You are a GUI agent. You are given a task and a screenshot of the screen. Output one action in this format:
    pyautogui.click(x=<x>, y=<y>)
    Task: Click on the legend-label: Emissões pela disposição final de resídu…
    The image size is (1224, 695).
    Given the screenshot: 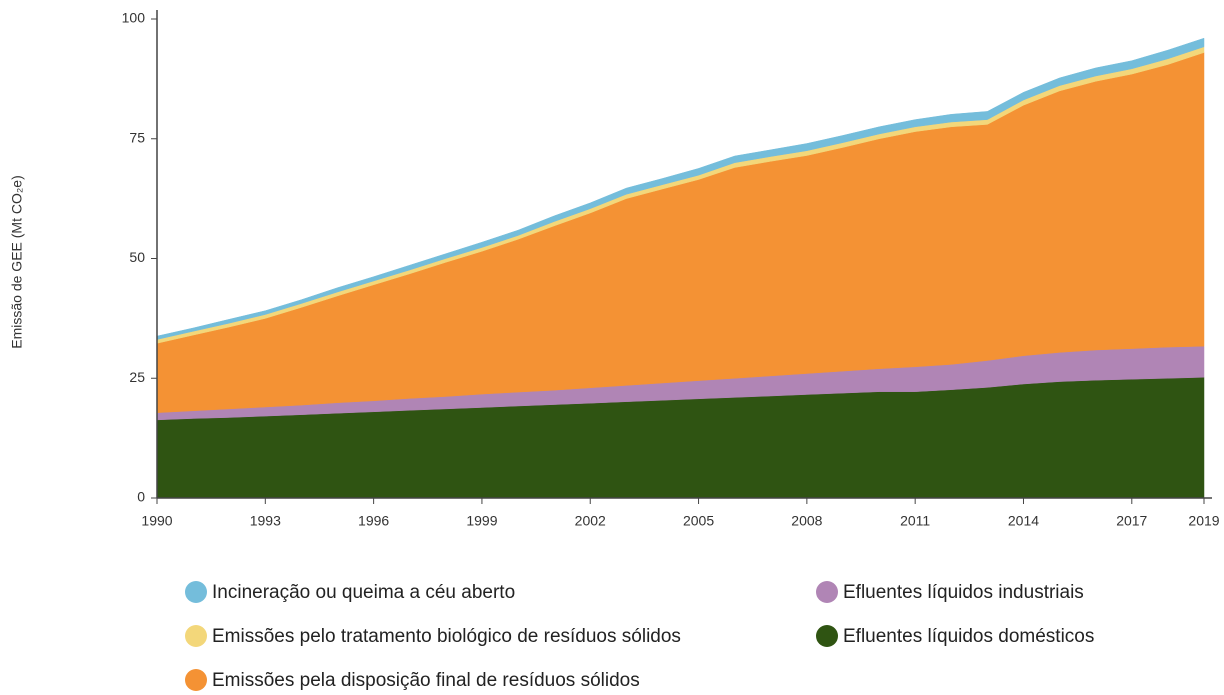 What is the action you would take?
    pyautogui.click(x=426, y=680)
    